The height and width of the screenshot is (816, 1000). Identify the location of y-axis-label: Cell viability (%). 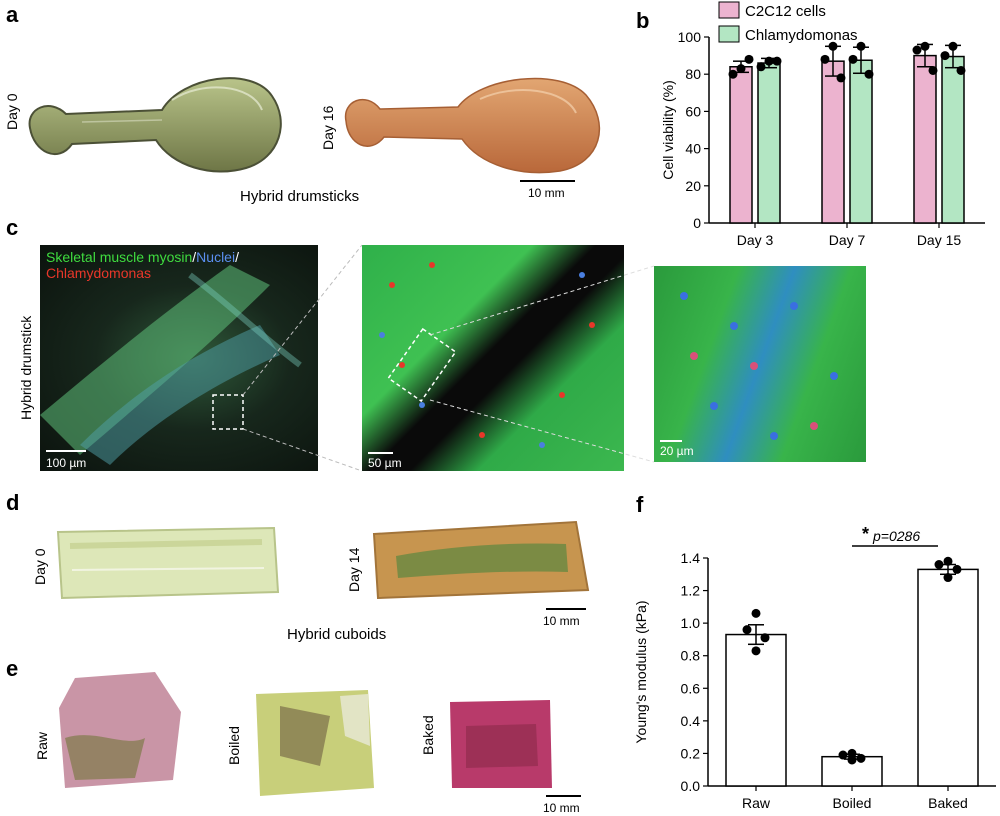
(668, 130).